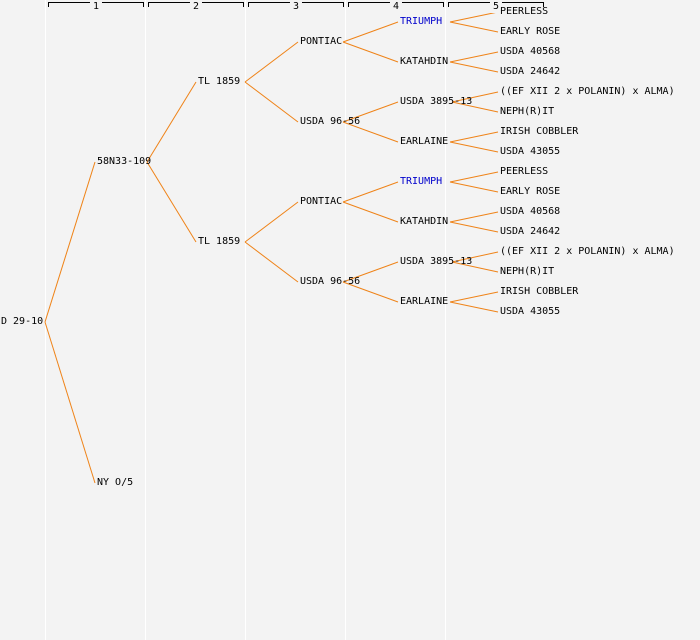 The width and height of the screenshot is (700, 640). What do you see at coordinates (527, 271) in the screenshot?
I see `tree-node-nephrit-b: NEPH(R)IT` at bounding box center [527, 271].